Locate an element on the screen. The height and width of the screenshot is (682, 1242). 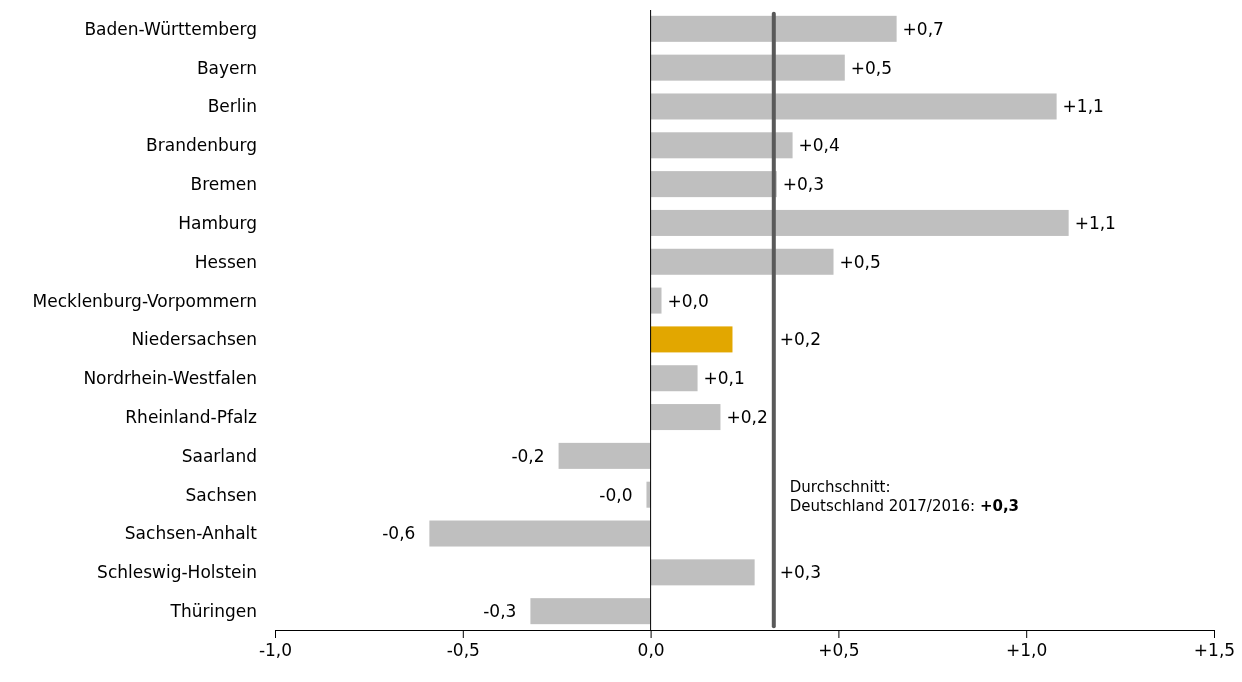
y-tick-label: Sachsen is located at coordinates (221, 494).